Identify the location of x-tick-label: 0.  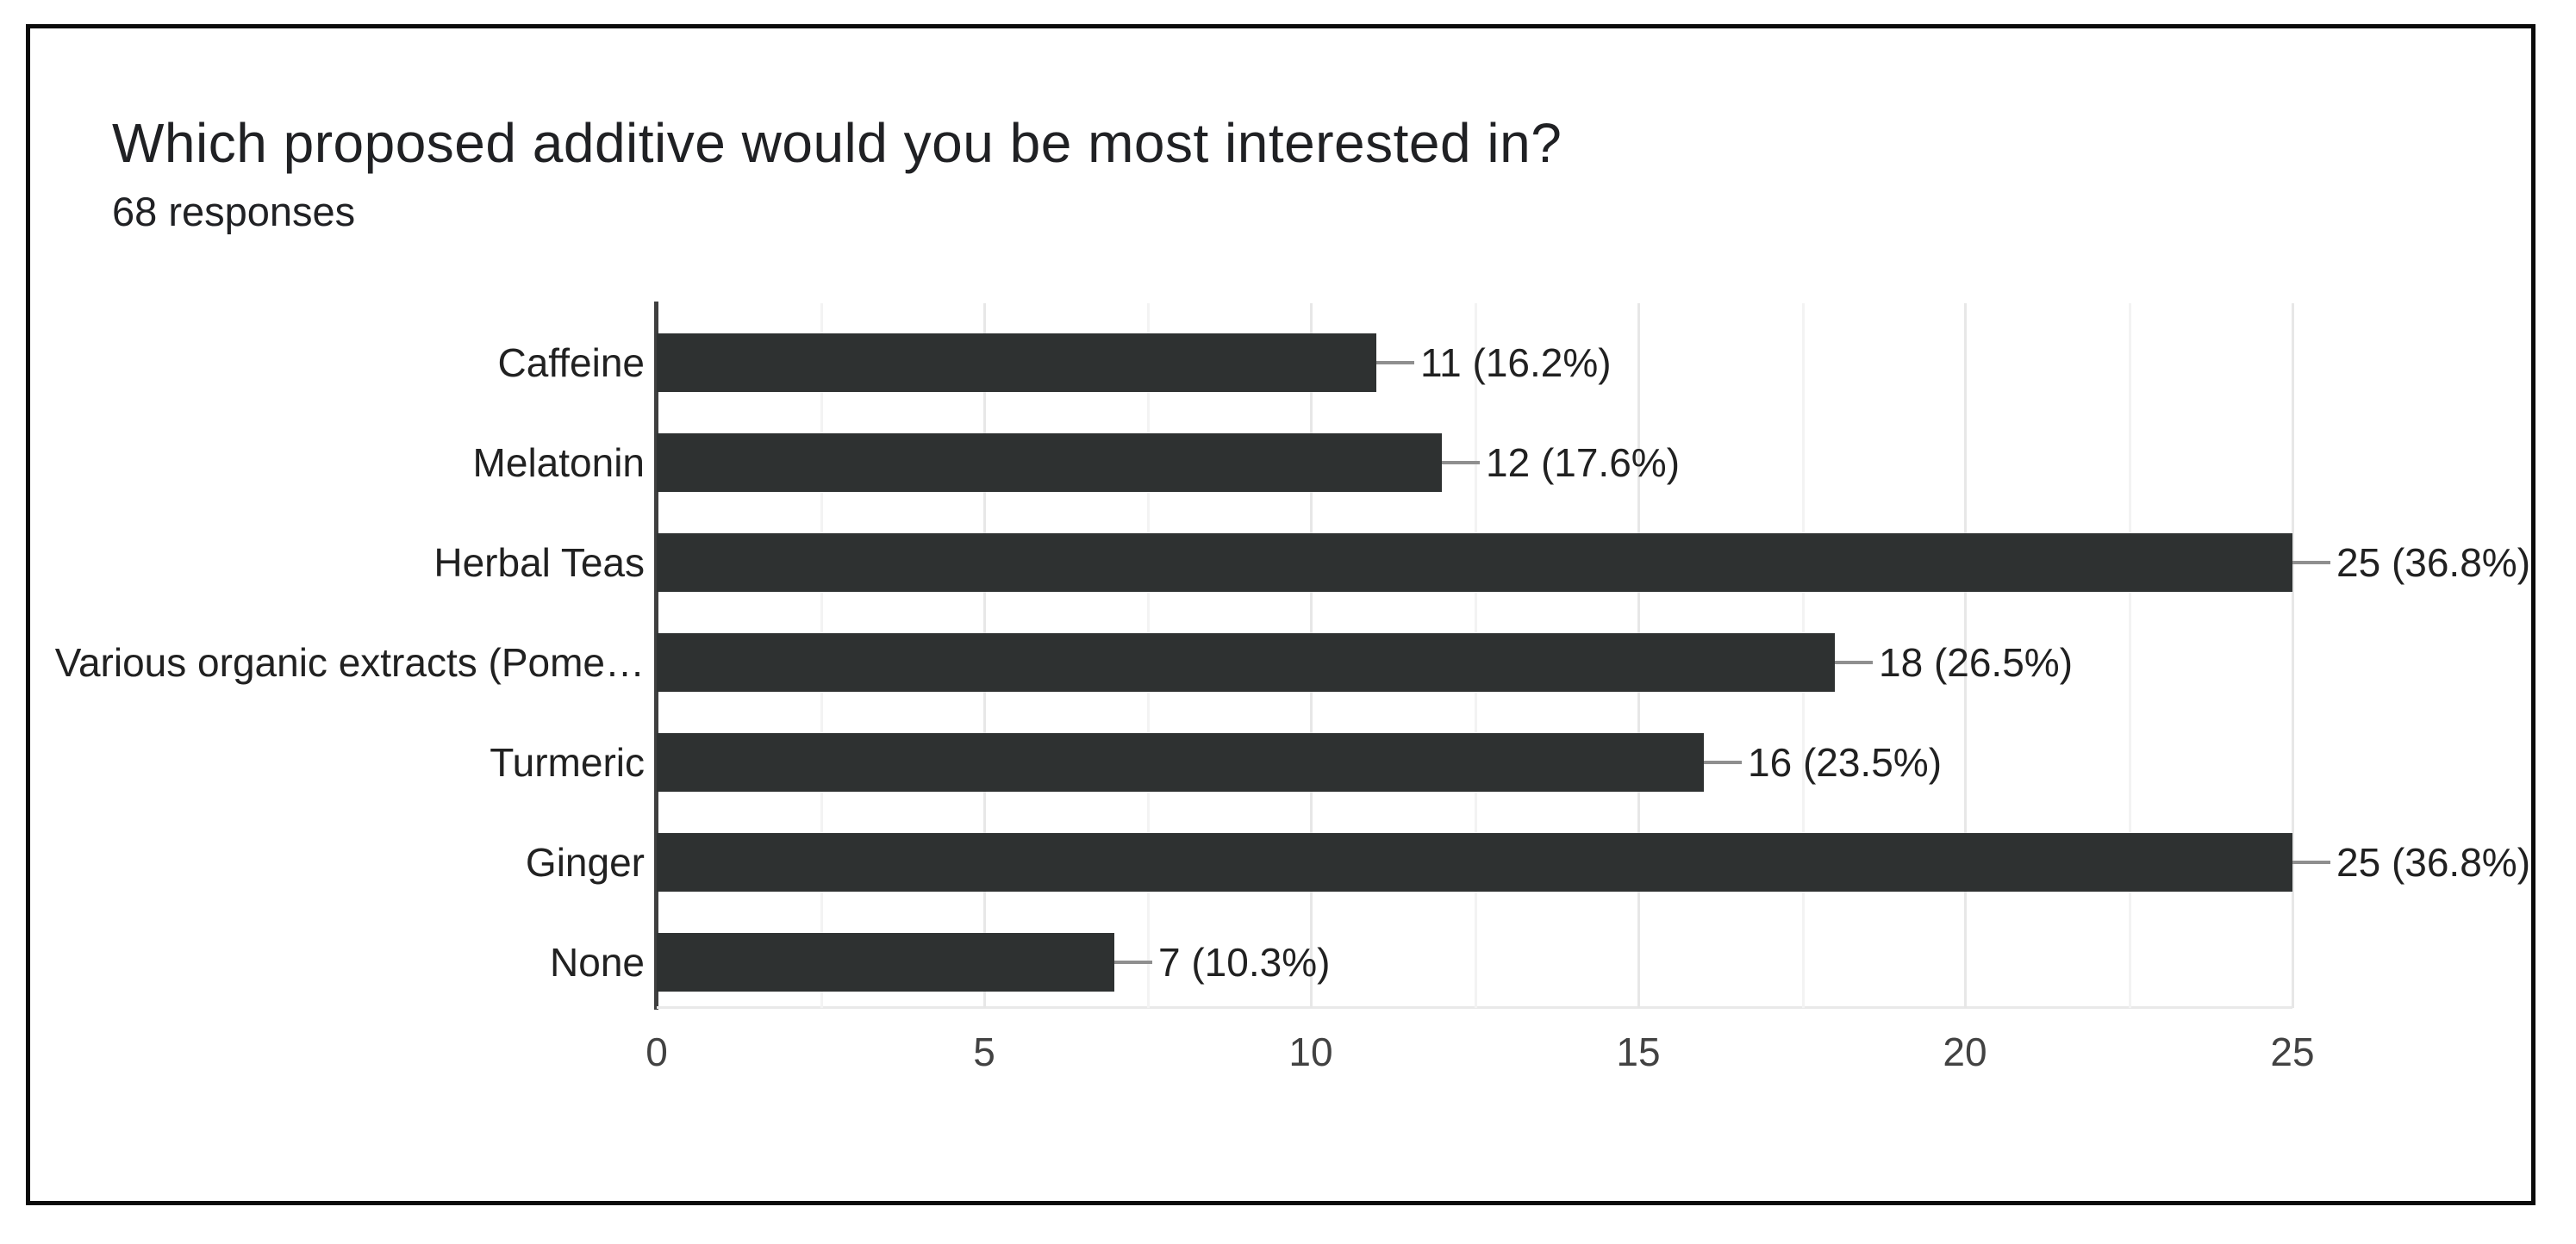
(657, 1051).